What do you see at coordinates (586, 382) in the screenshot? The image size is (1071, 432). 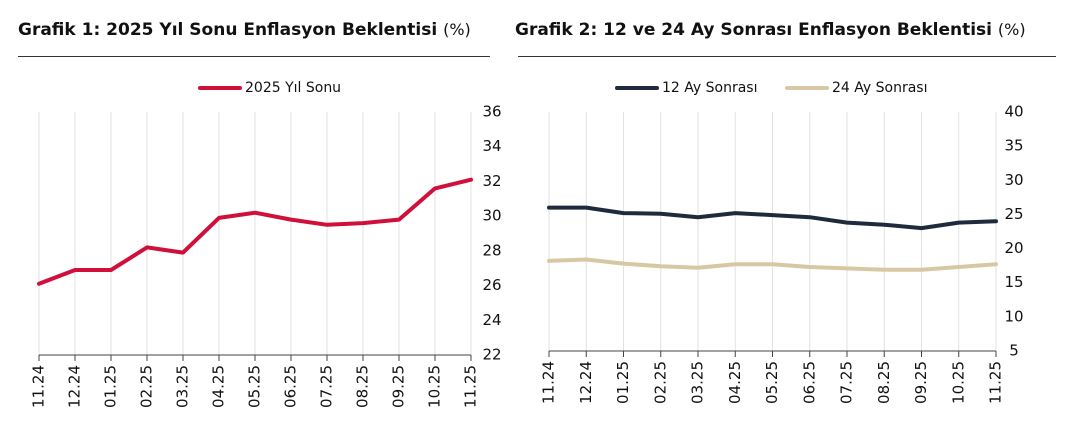 I see `chart2-x-tick-label: 12.24` at bounding box center [586, 382].